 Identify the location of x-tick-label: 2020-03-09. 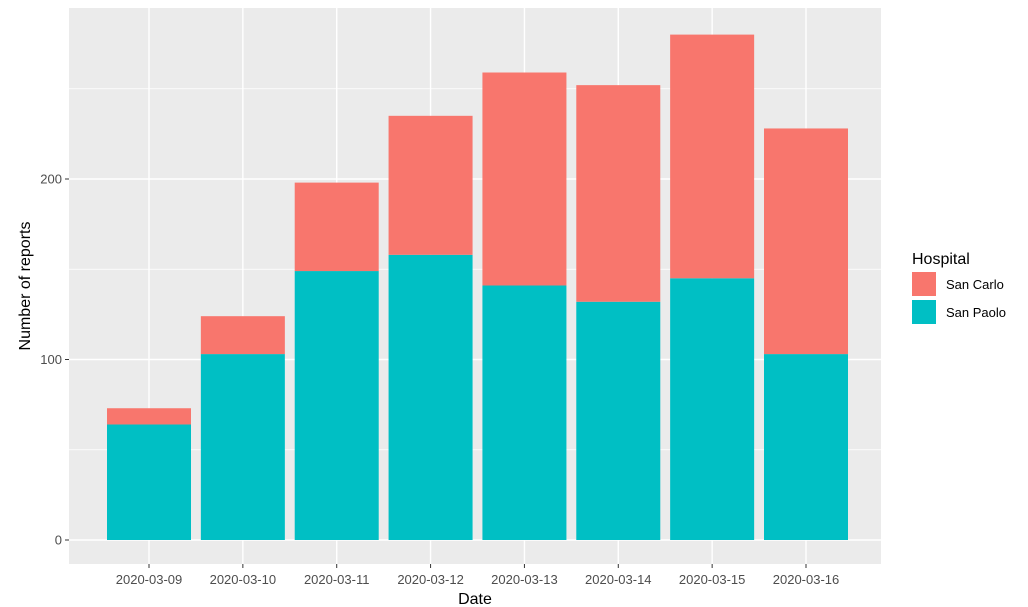
(149, 579).